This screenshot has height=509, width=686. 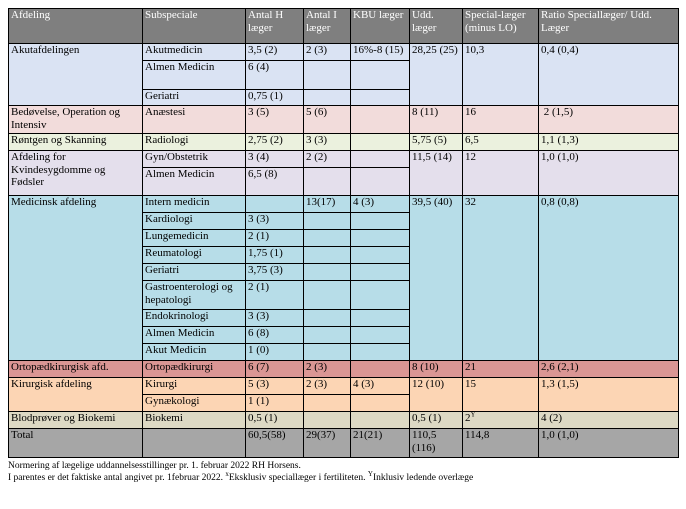 What do you see at coordinates (194, 443) in the screenshot?
I see `subspeciale-cell` at bounding box center [194, 443].